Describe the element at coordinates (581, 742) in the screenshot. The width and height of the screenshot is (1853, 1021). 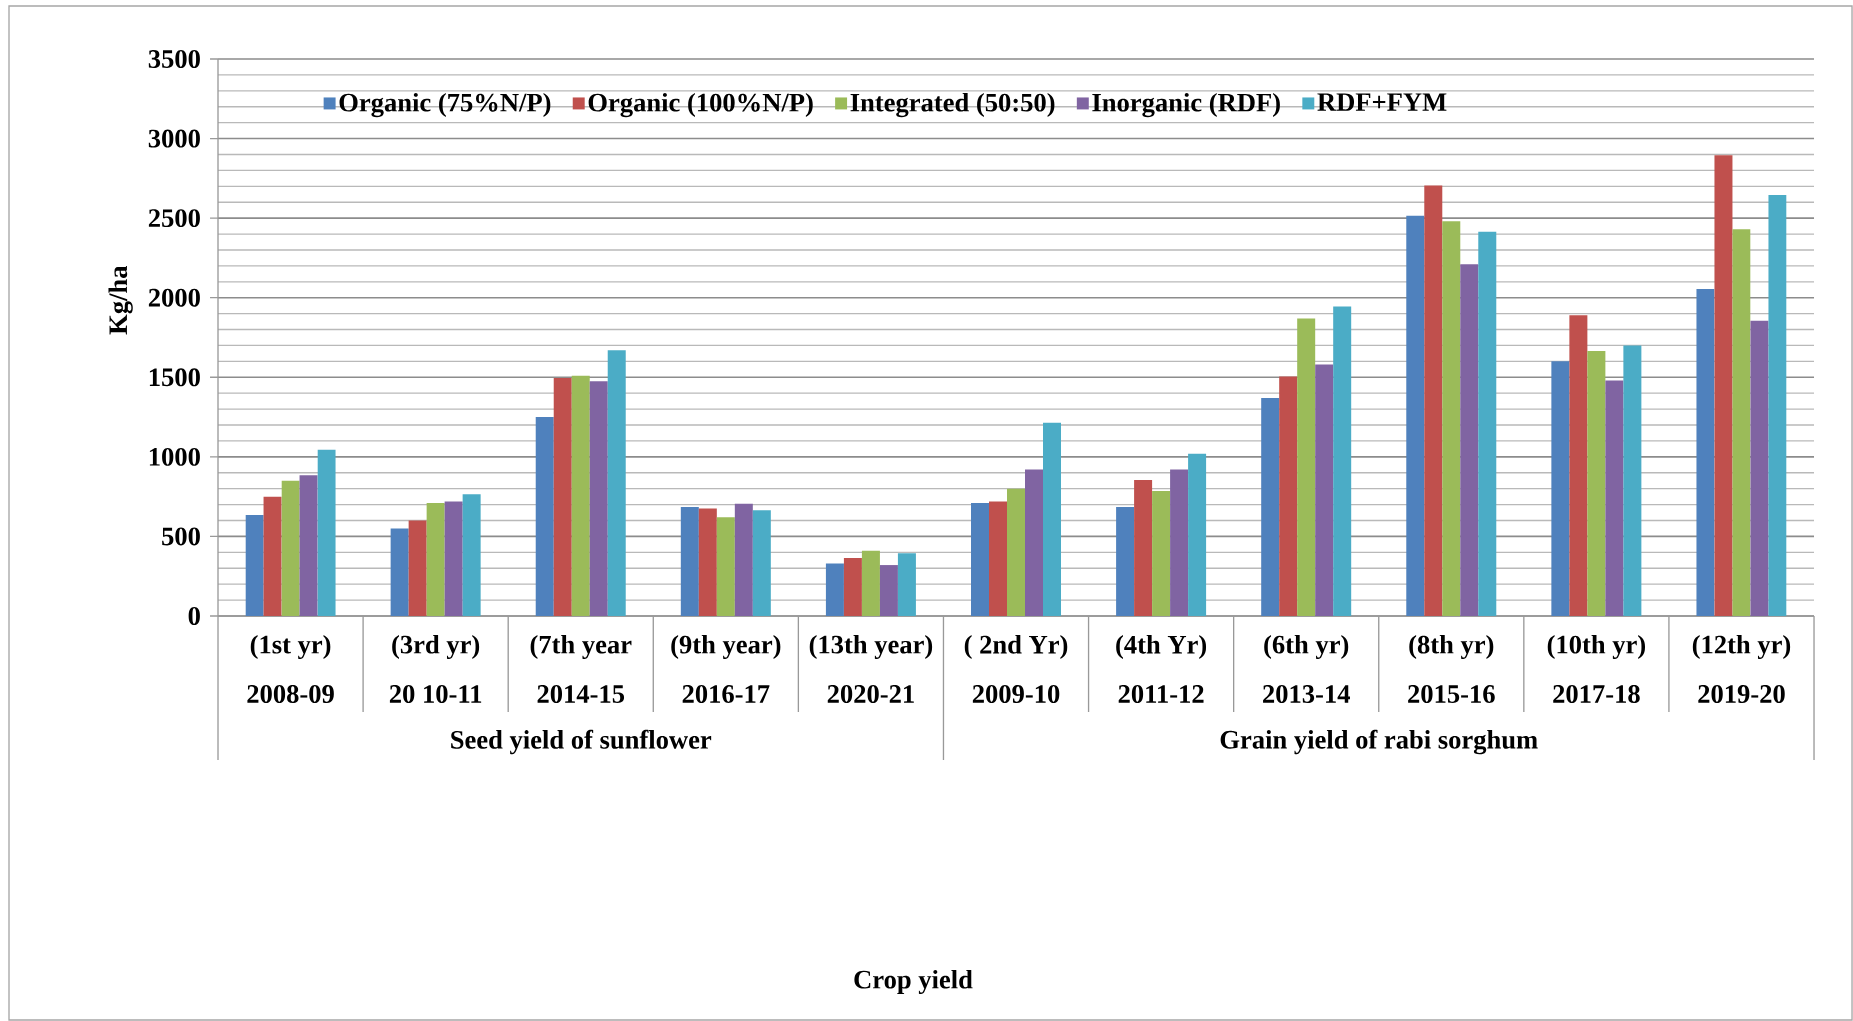
I see `text: Seed yield of sunflower` at that location.